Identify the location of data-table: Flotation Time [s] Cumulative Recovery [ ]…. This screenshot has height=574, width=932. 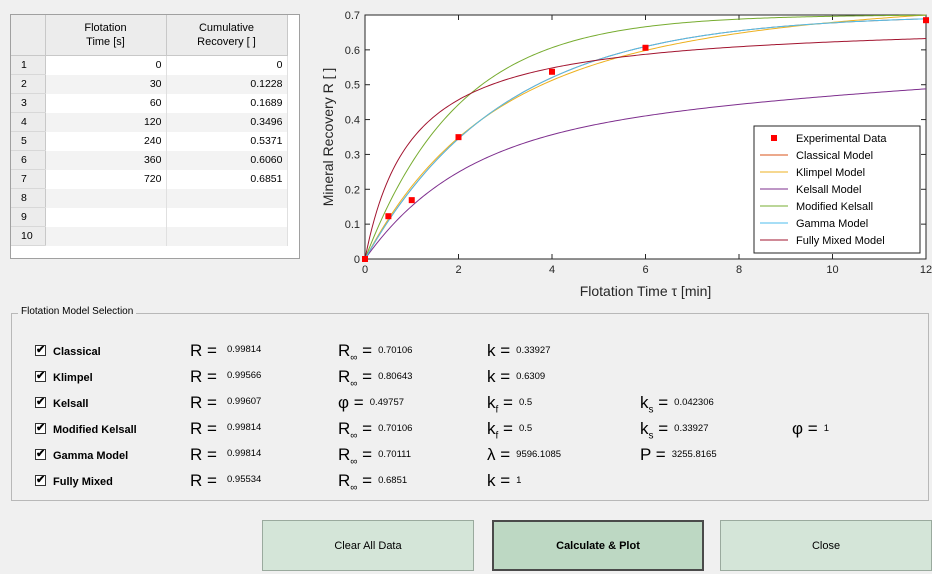
(155, 136).